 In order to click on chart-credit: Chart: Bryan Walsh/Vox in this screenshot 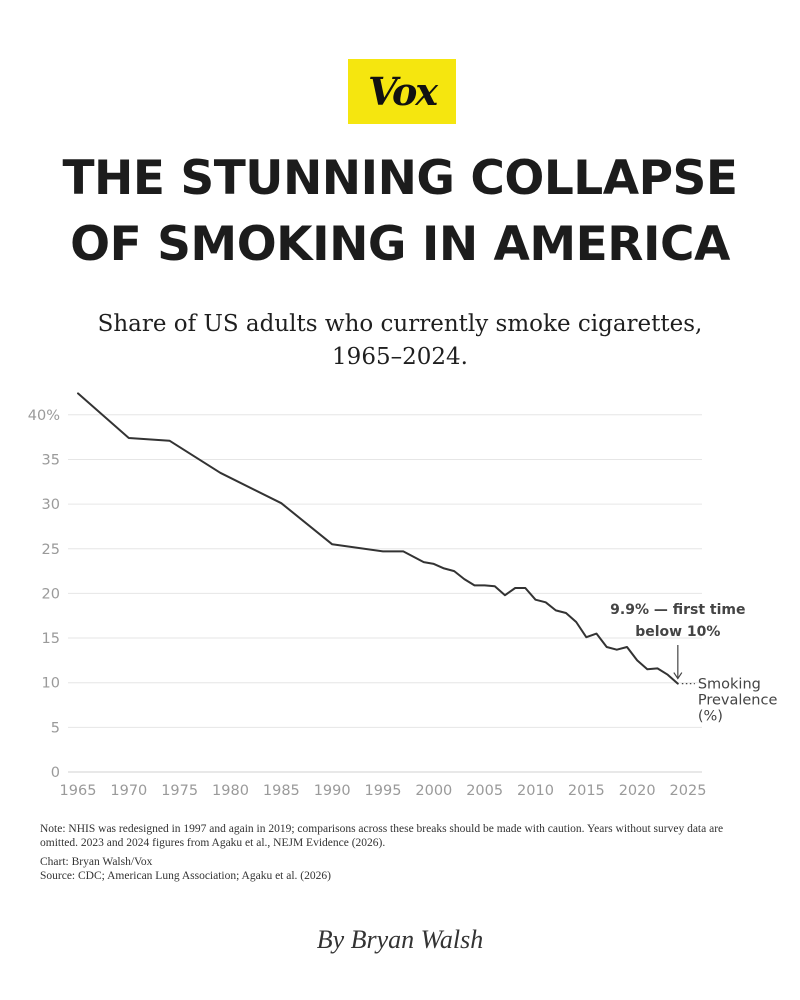, I will do `click(96, 862)`.